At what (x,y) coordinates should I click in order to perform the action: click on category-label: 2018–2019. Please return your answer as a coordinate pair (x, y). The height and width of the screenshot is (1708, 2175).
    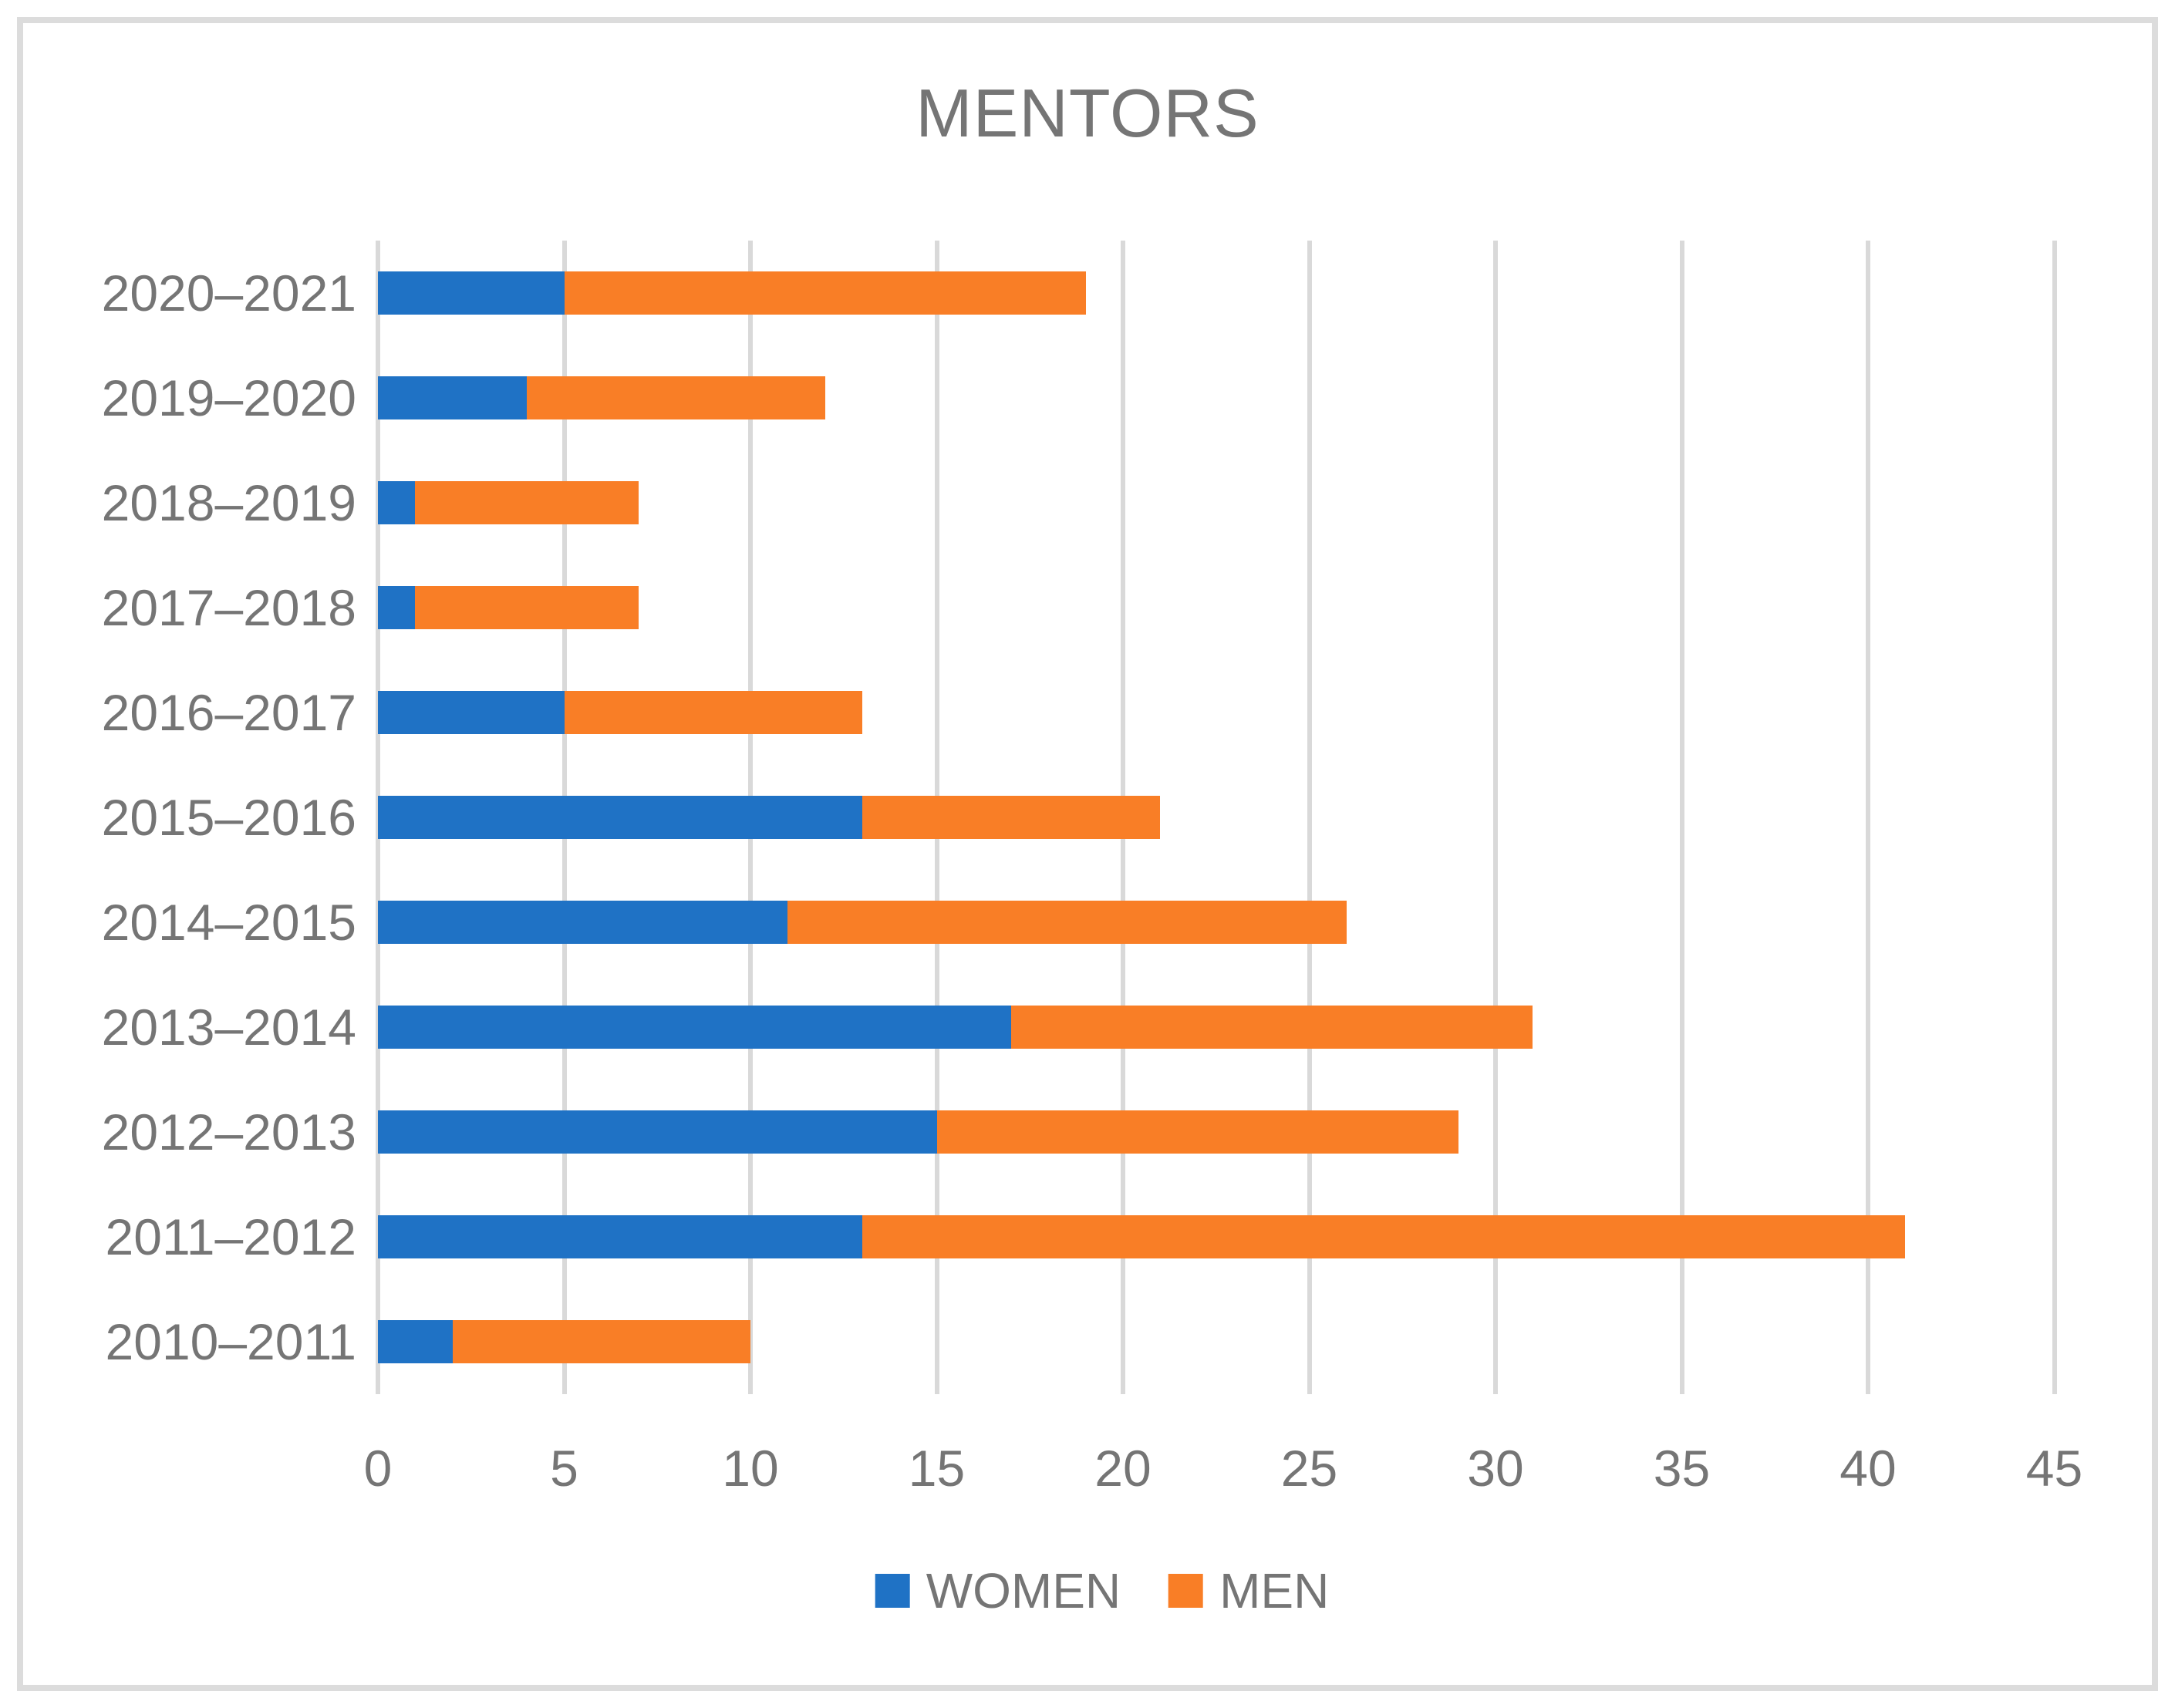
    Looking at the image, I should click on (228, 502).